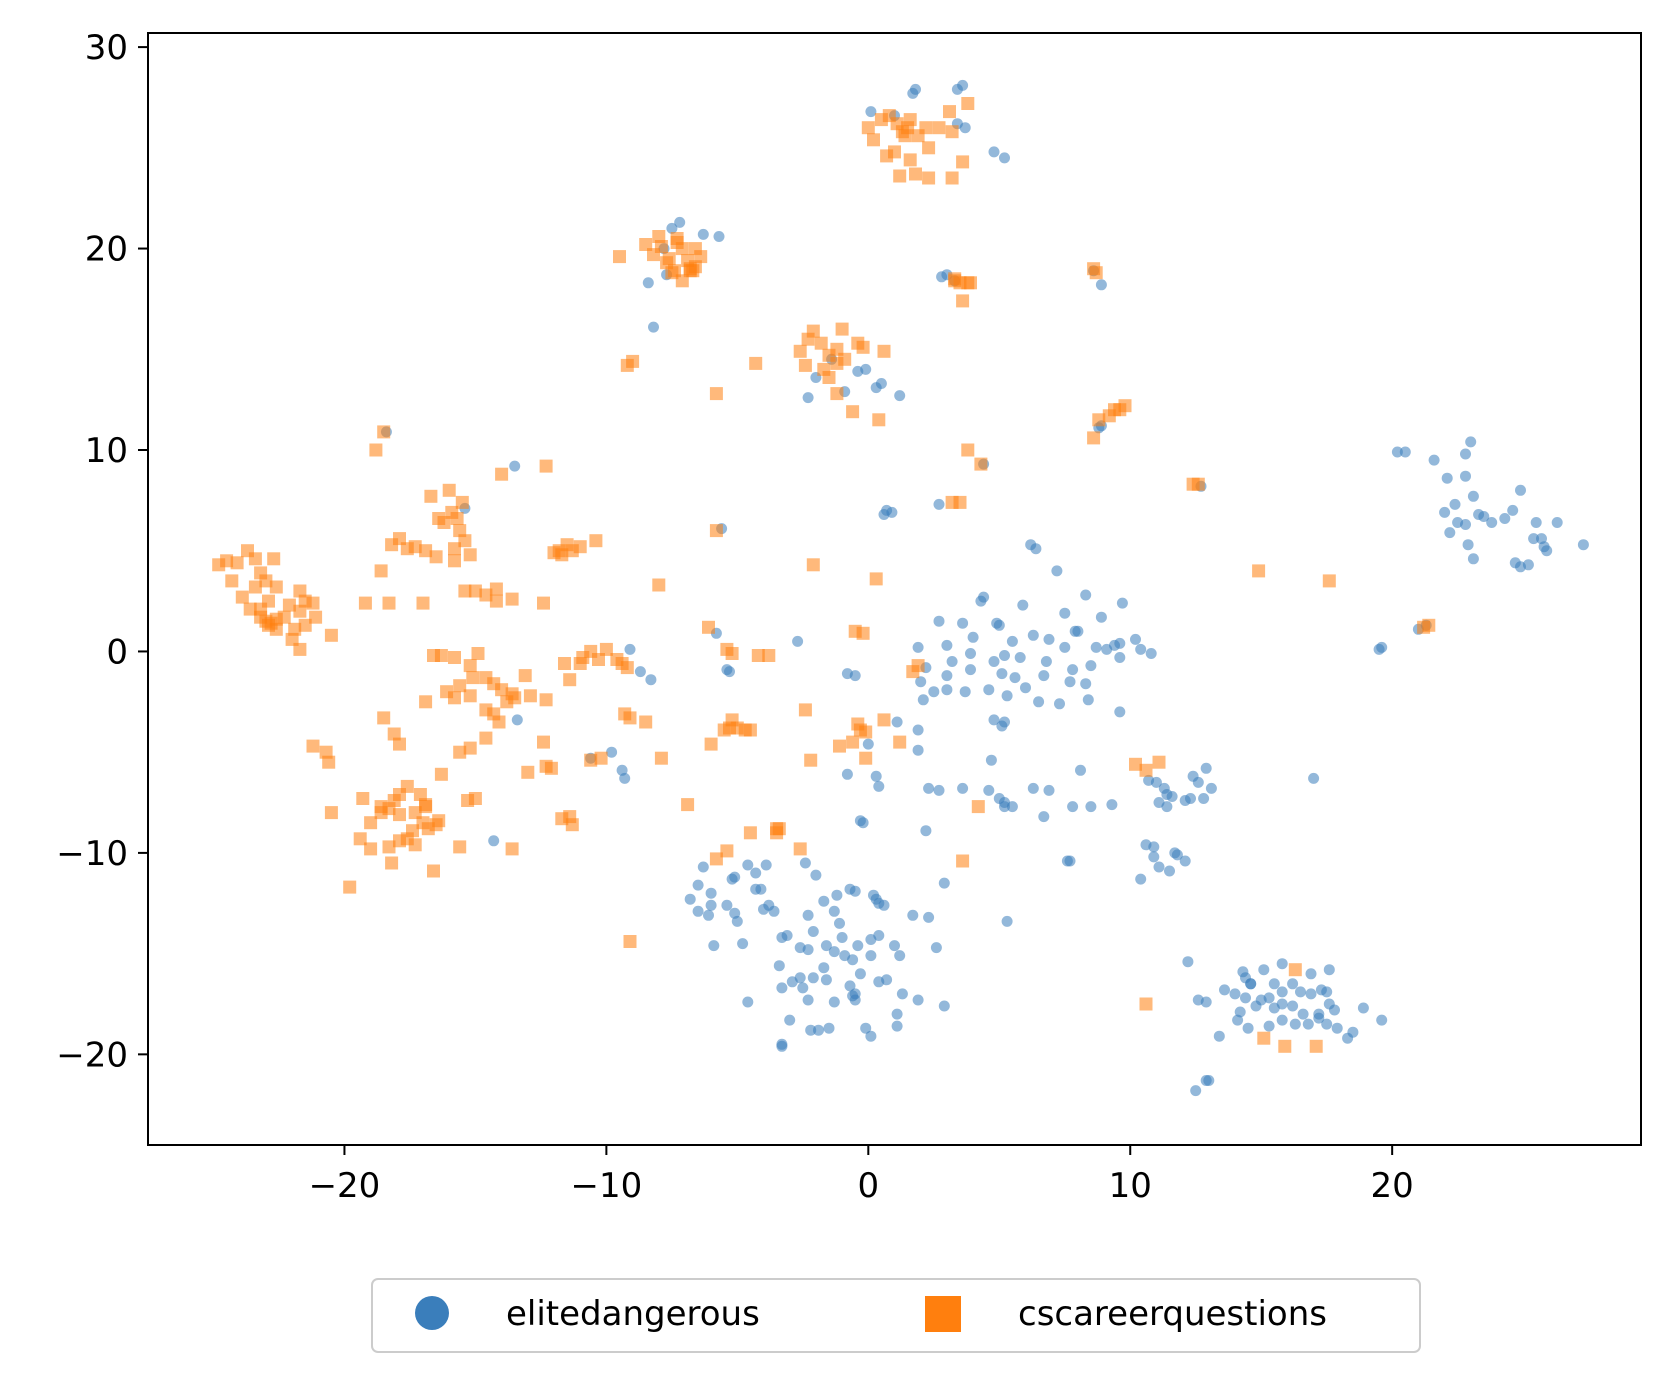 This screenshot has height=1376, width=1665. I want to click on legend-marker-cscareerquestions, so click(943, 1314).